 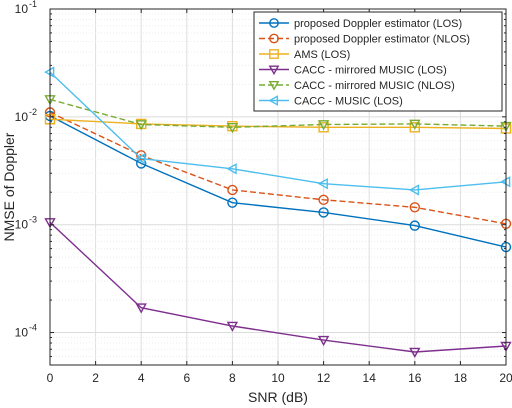 I want to click on legend-entry: proposed Doppler estimator (LOS), so click(x=360, y=24).